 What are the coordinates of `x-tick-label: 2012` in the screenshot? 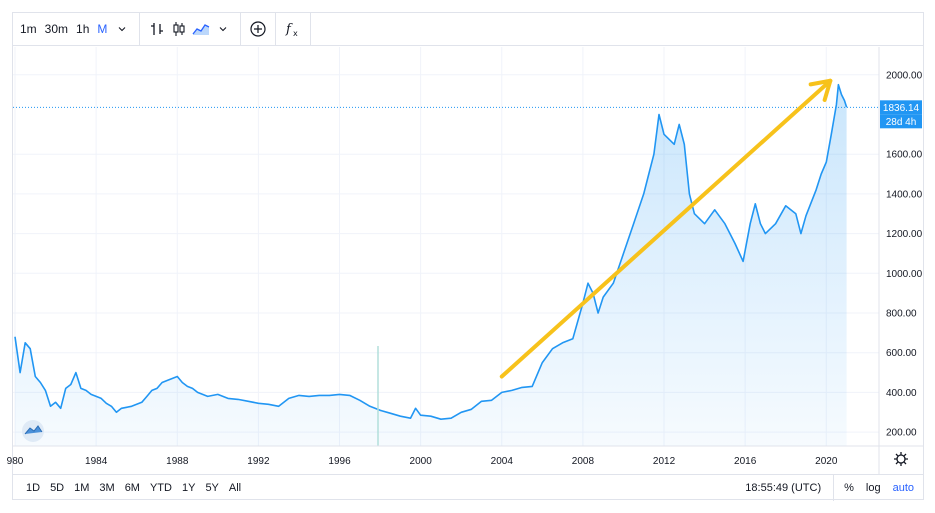 It's located at (664, 461).